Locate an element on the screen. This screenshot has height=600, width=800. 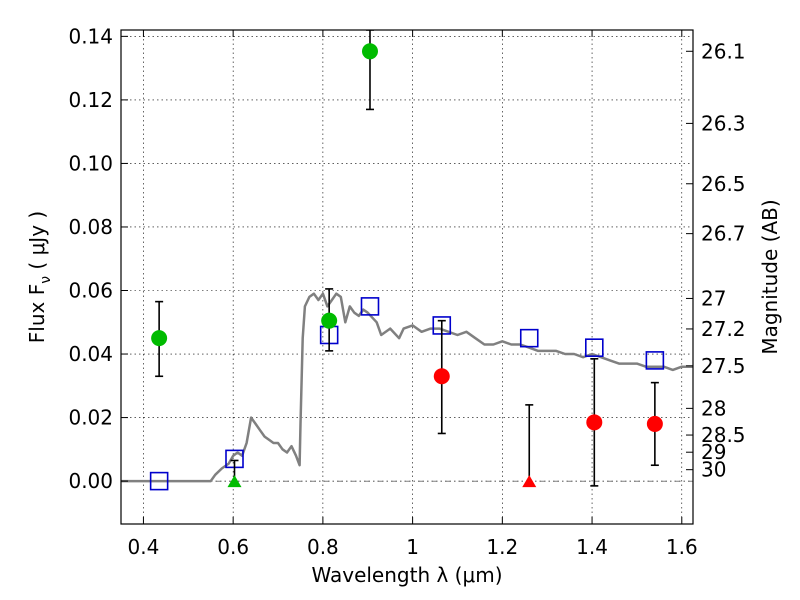
x-tick-label: 1.6 is located at coordinates (682, 547).